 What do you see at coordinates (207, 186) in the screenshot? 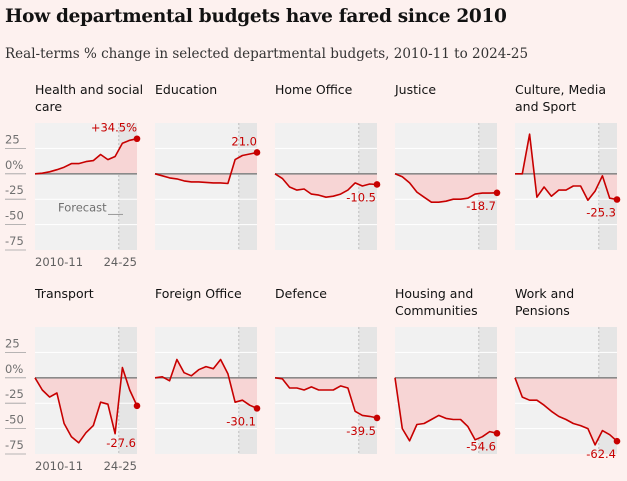
I see `panel: 21.0` at bounding box center [207, 186].